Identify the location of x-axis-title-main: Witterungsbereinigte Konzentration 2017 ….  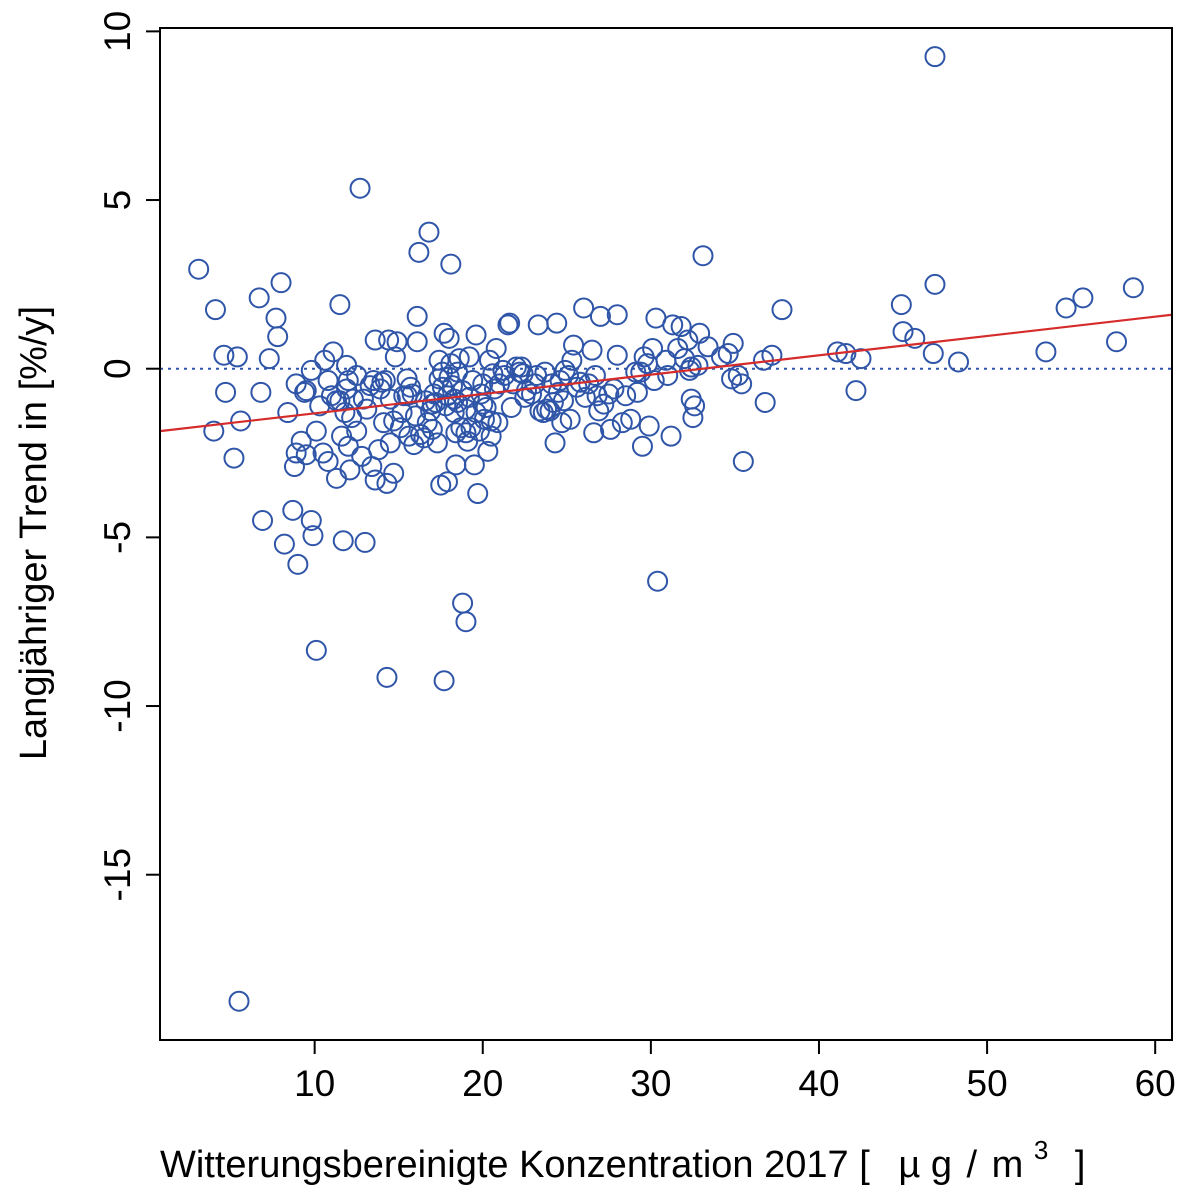
(515, 1165).